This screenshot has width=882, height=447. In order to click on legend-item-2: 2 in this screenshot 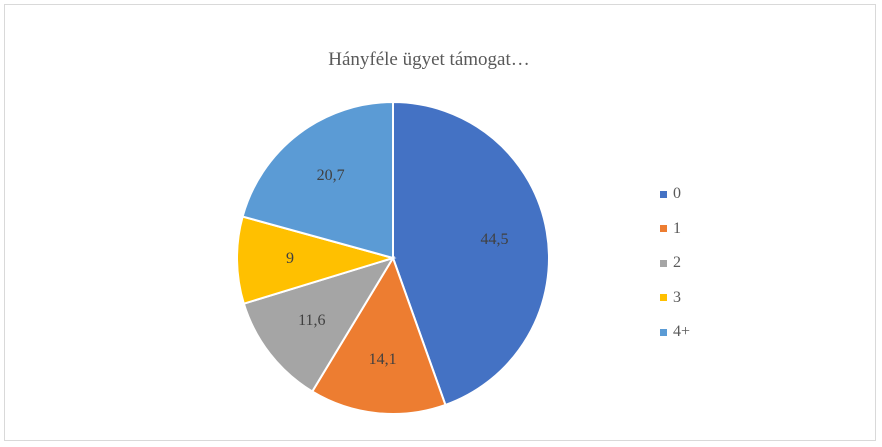, I will do `click(675, 263)`.